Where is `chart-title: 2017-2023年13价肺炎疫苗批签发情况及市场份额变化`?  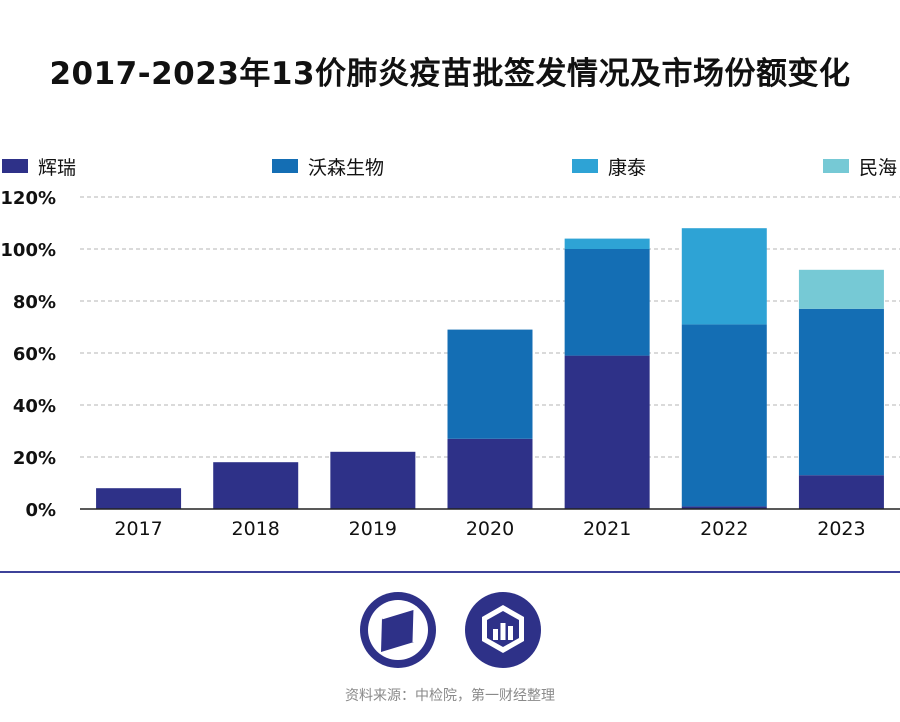 chart-title: 2017-2023年13价肺炎疫苗批签发情况及市场份额变化 is located at coordinates (450, 74).